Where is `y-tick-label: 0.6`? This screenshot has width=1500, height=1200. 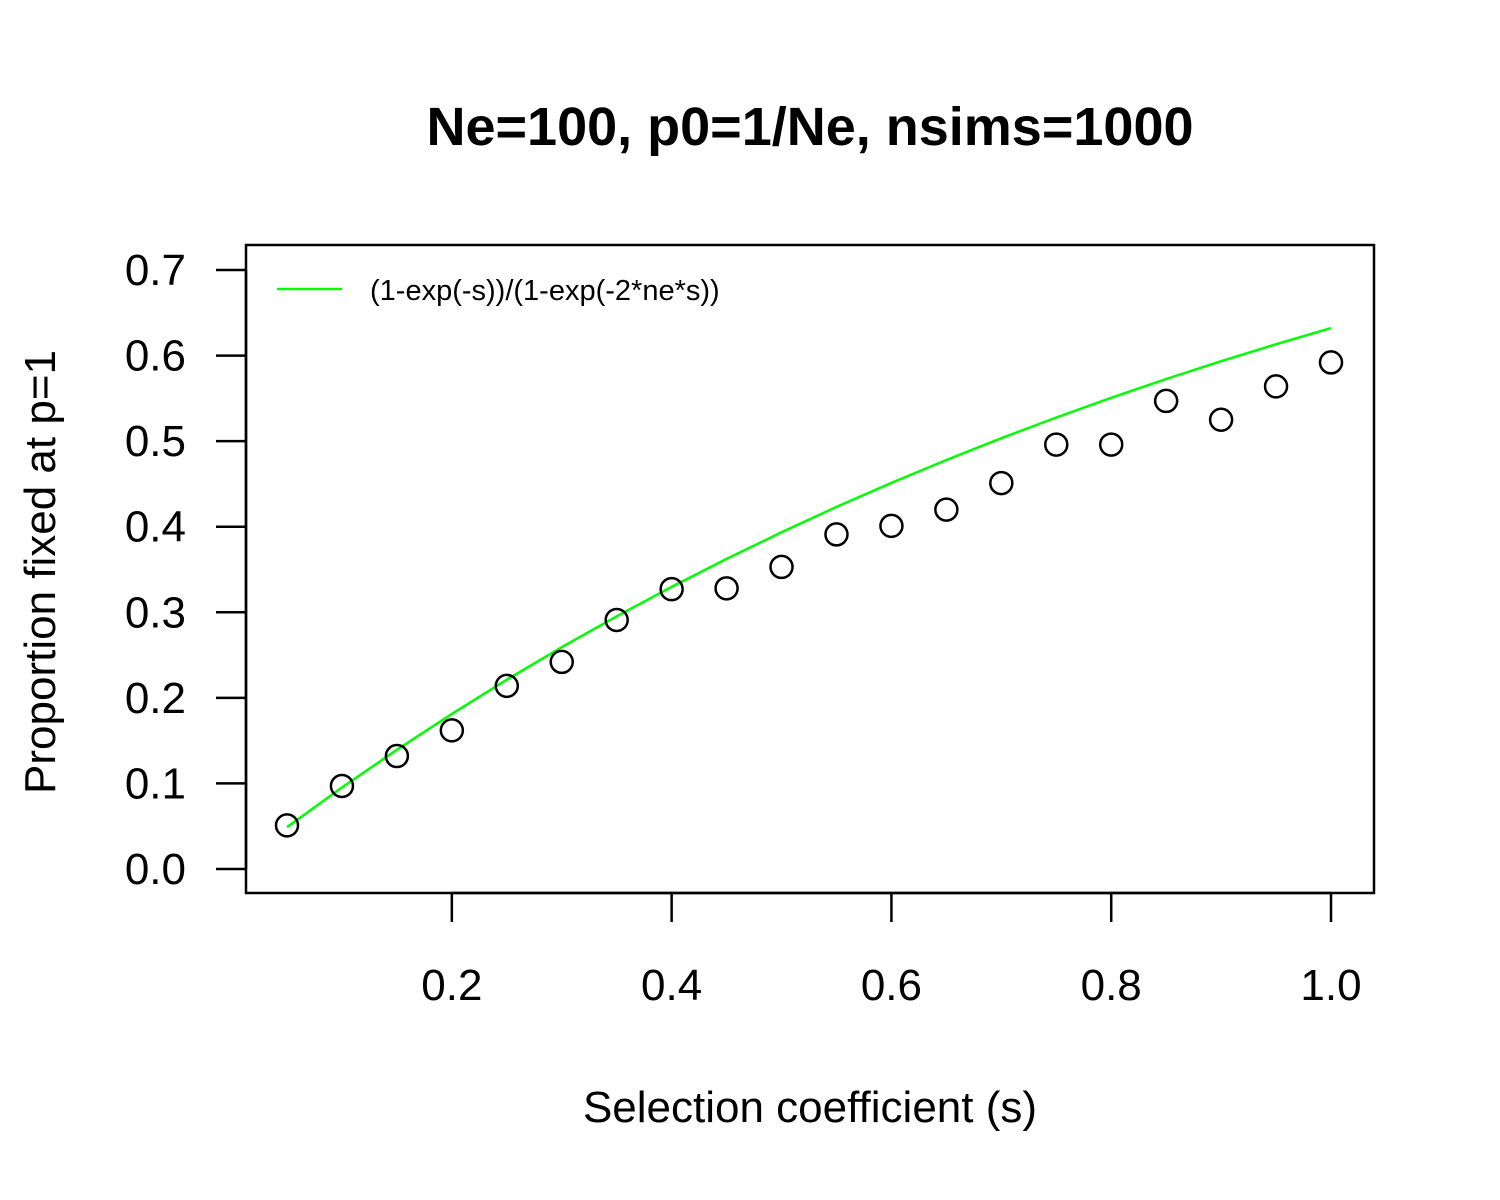 y-tick-label: 0.6 is located at coordinates (155, 356).